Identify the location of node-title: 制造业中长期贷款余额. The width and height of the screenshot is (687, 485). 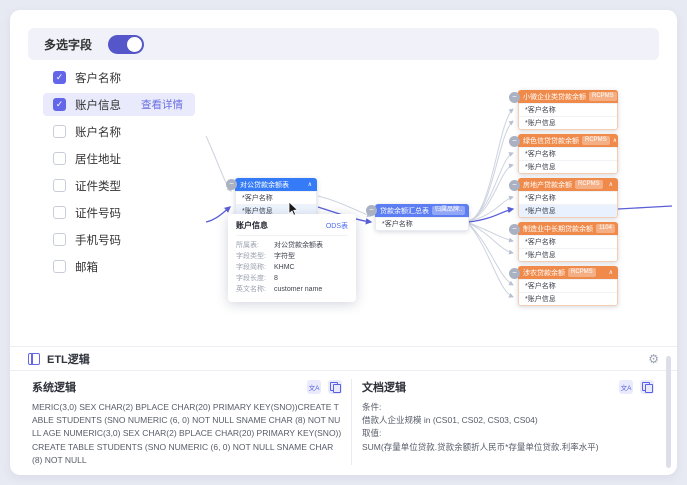
(558, 229).